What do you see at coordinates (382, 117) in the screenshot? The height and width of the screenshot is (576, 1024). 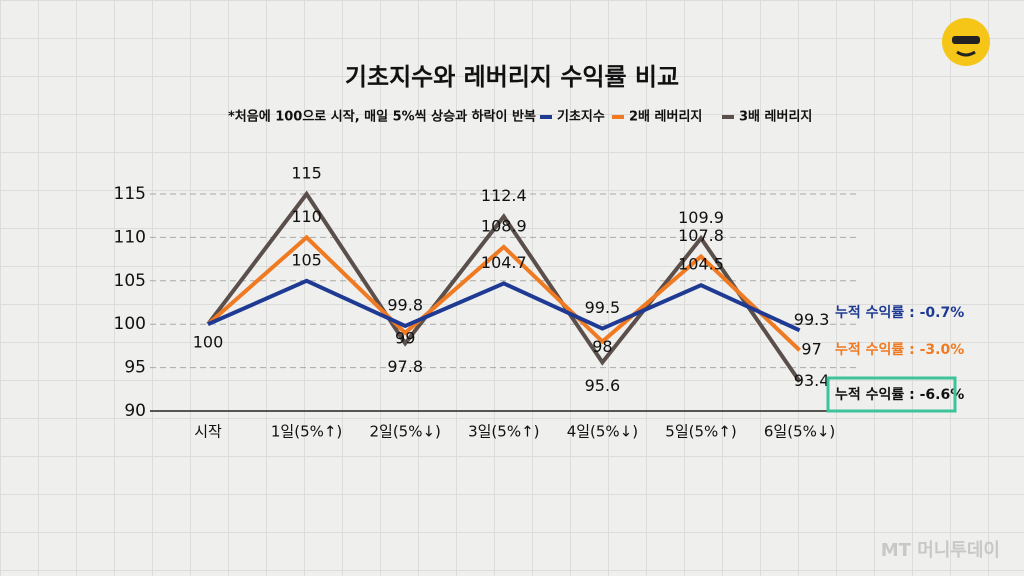 I see `chart-subtitle: *처음에 100으로 시작, 매일 5%씩 상승과 하락이 반복` at bounding box center [382, 117].